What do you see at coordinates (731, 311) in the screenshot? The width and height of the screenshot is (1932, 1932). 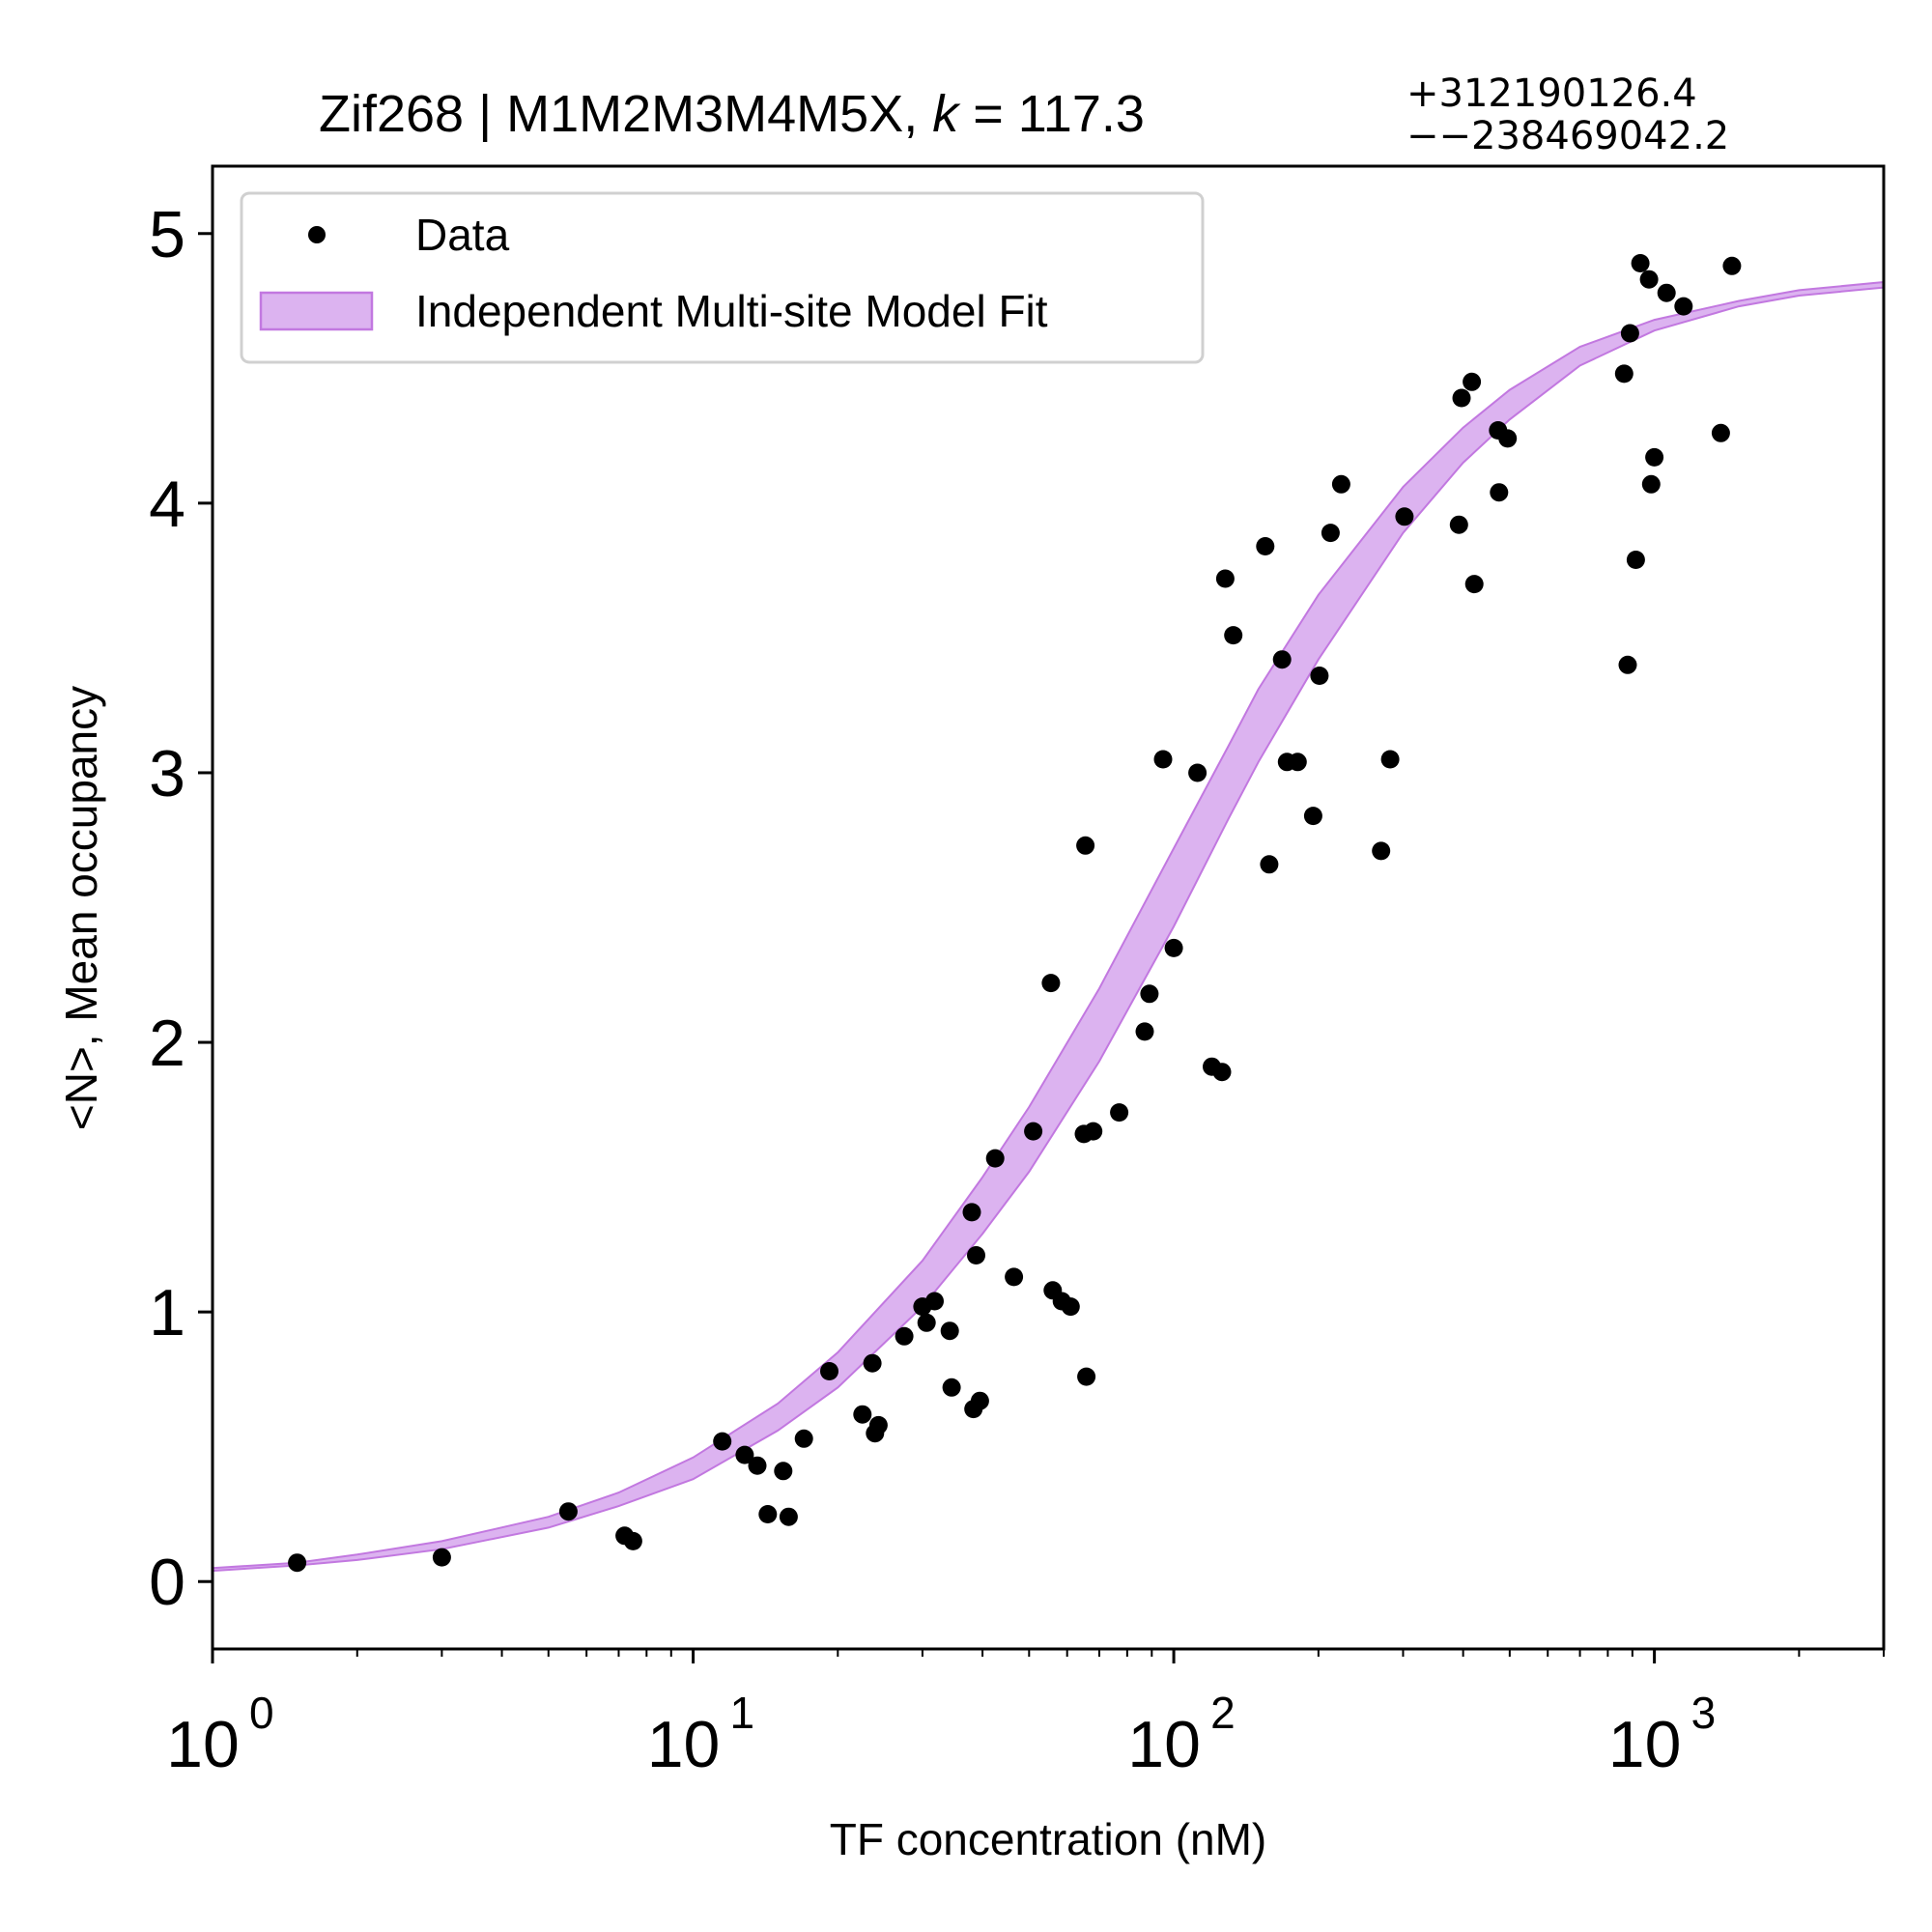 I see `legend-fit-label: Independent Multi-site Model Fit` at bounding box center [731, 311].